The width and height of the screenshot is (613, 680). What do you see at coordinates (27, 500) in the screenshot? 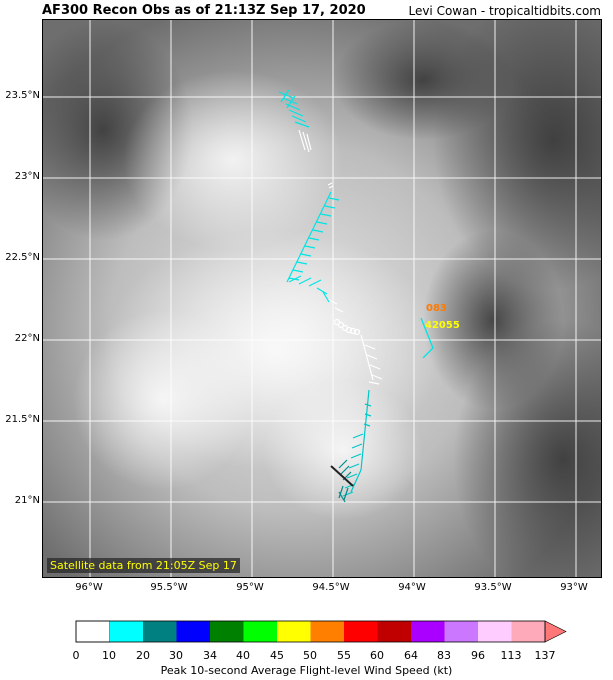
I see `lat-label-21: 21°N` at bounding box center [27, 500].